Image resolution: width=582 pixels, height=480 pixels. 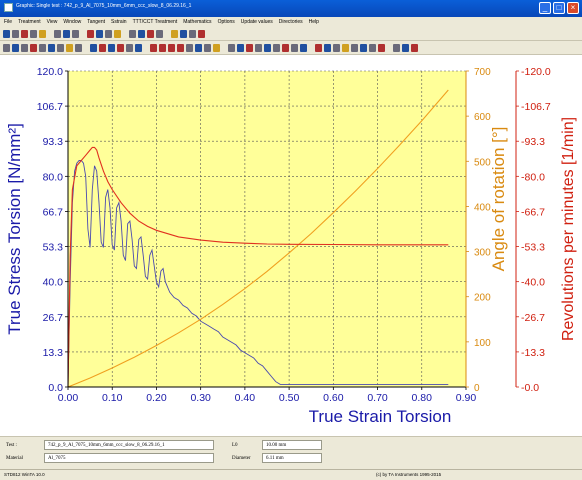 I want to click on menu-directories: Directories, so click(x=290, y=22).